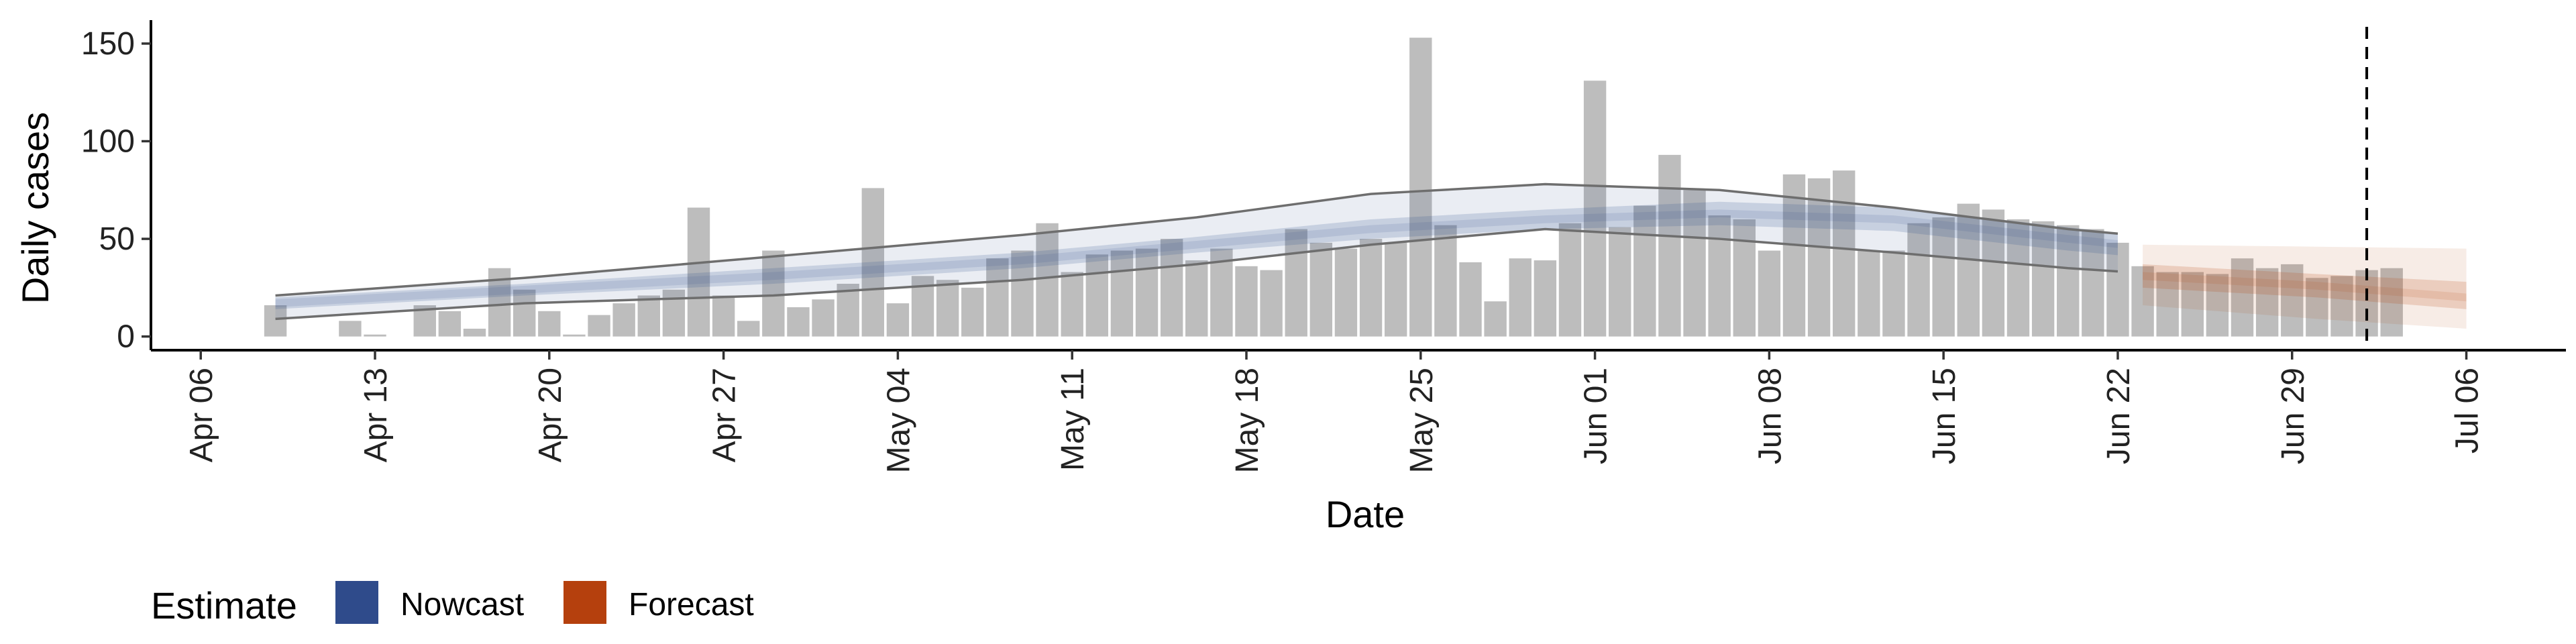  I want to click on legend-swatch-nowcast, so click(356, 602).